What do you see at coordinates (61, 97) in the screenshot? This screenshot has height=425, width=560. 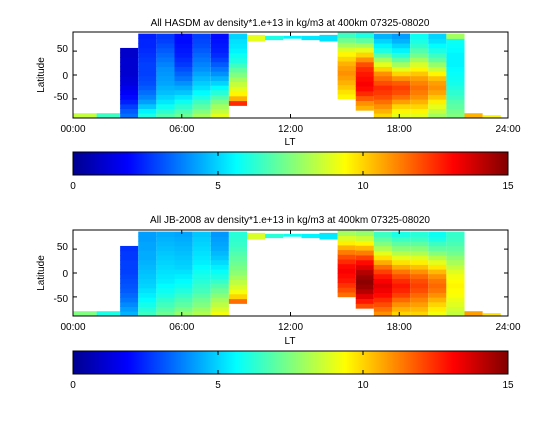 I see `hasdm-y-tick-2: -50` at bounding box center [61, 97].